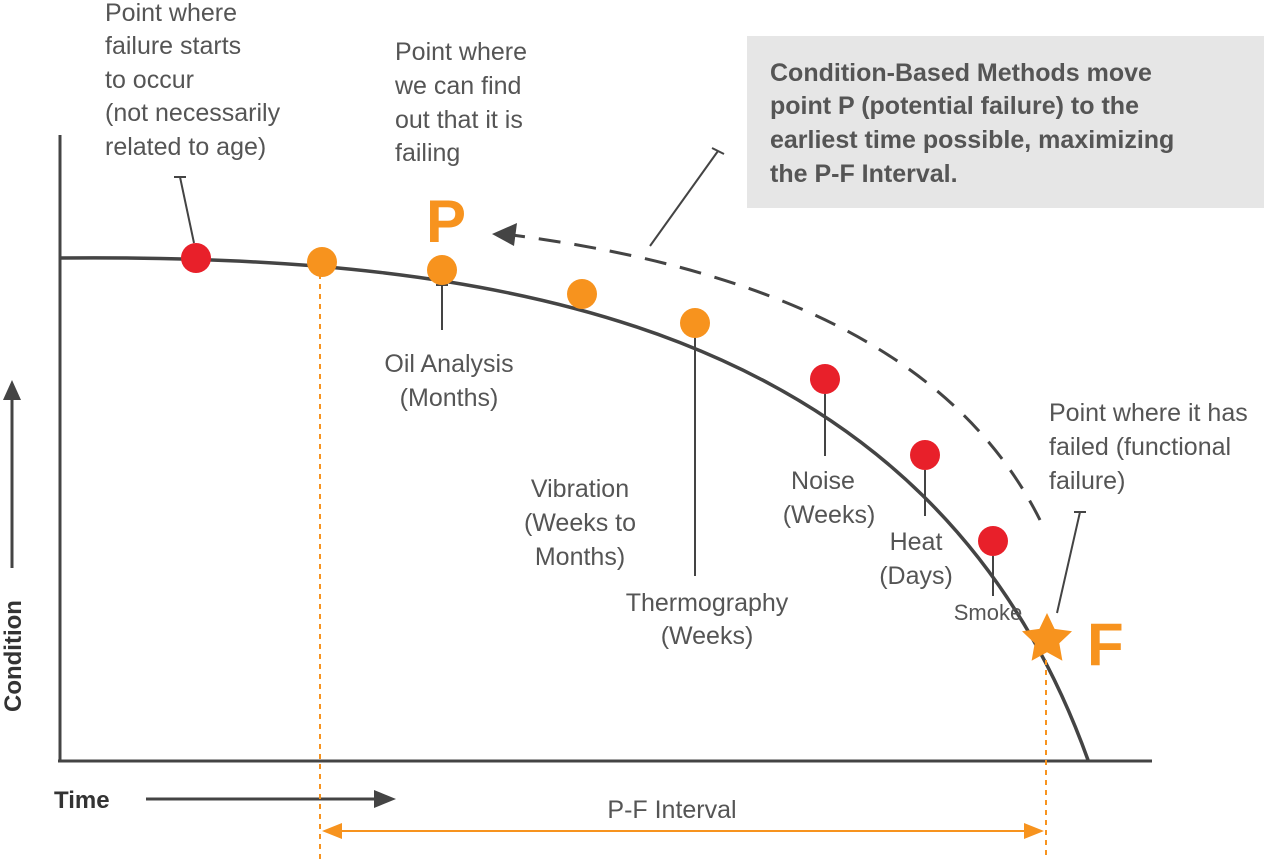  I want to click on failure-start-line-4: (not necessarily, so click(193, 113).